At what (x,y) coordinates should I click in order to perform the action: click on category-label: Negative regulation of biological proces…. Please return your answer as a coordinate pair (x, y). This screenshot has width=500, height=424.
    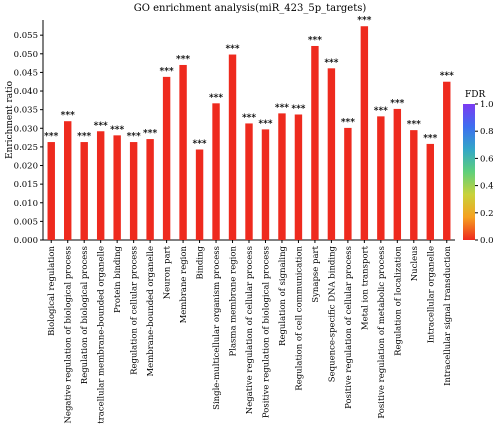
    Looking at the image, I should click on (69, 335).